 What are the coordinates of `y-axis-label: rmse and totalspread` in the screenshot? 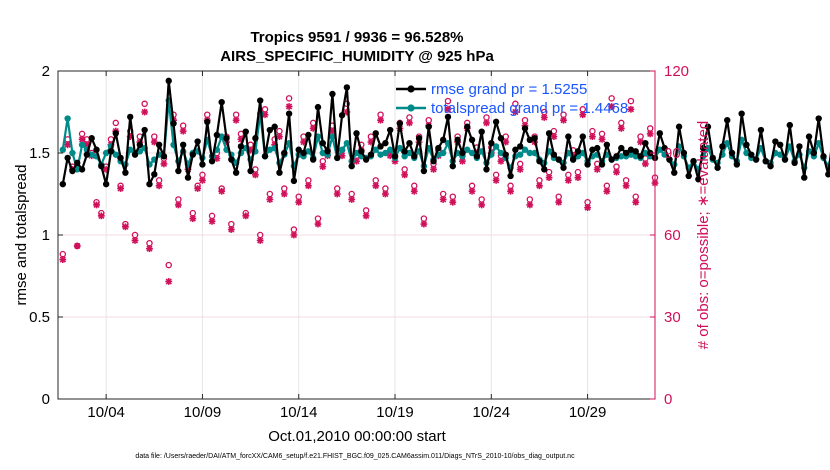 It's located at (21, 235).